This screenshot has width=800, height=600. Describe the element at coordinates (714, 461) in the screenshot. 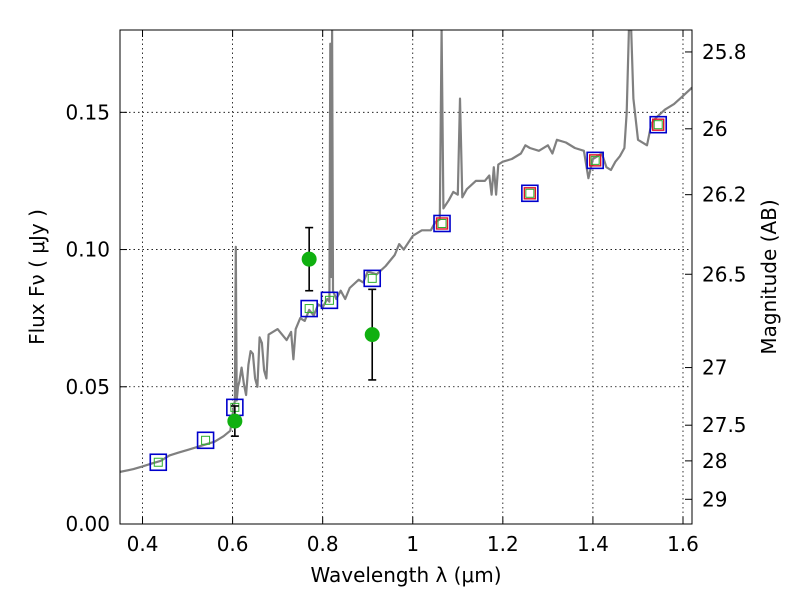

I see `y2-tick-label: 28` at that location.